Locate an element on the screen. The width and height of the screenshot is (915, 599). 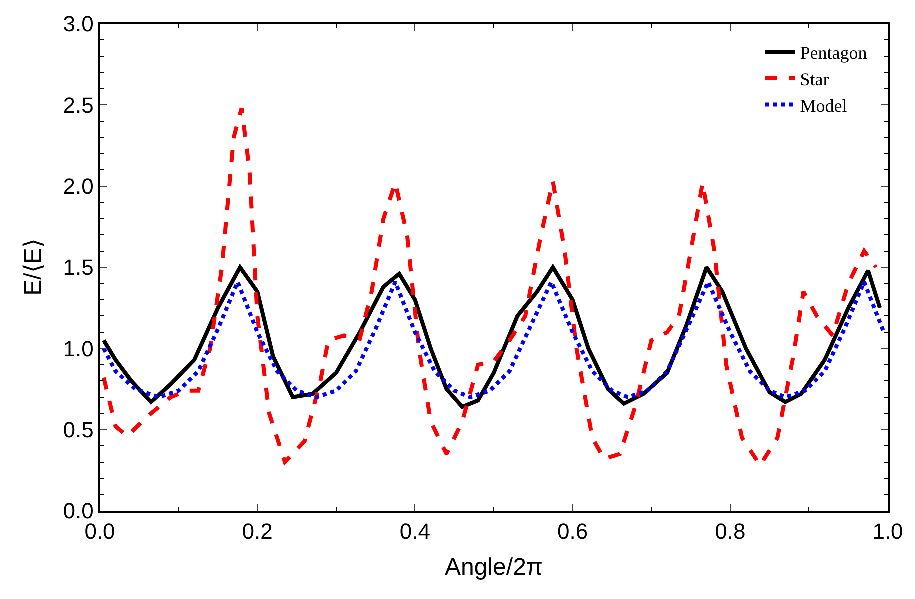
legend-label: Star is located at coordinates (815, 79).